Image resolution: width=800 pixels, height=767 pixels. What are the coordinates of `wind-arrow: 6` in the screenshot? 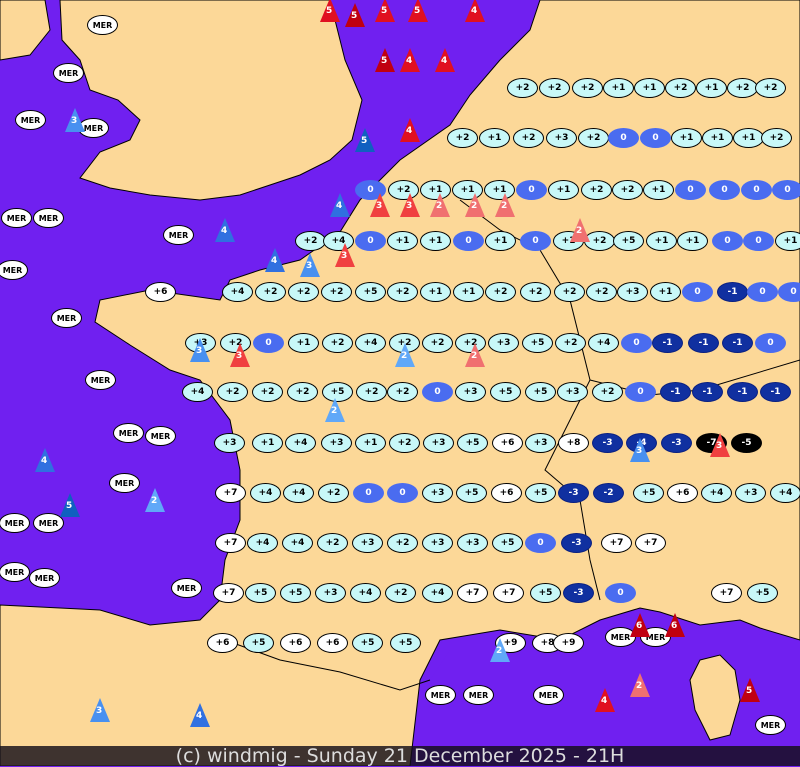 It's located at (675, 625).